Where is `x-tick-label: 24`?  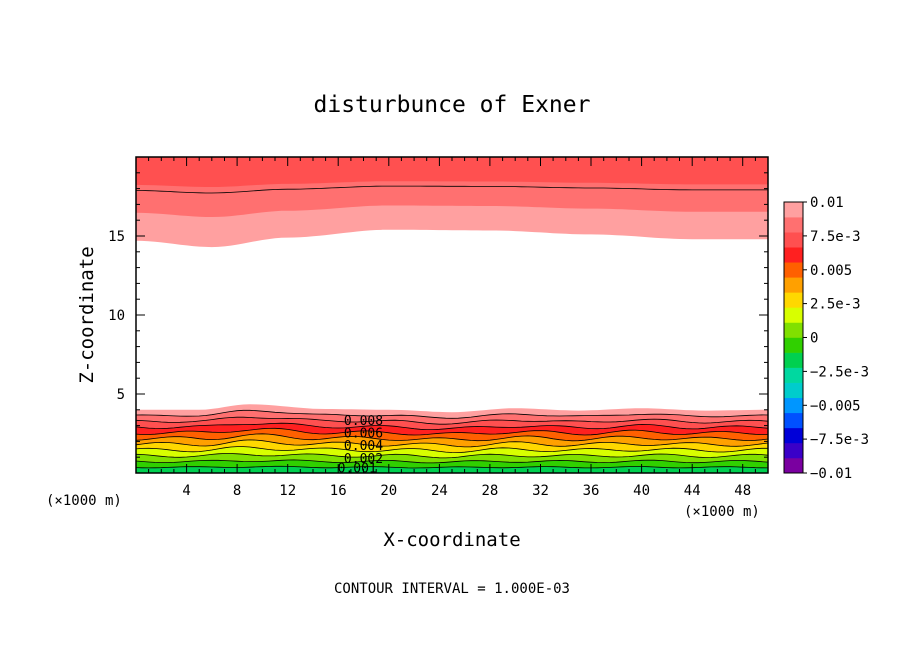
x-tick-label: 24 is located at coordinates (439, 491).